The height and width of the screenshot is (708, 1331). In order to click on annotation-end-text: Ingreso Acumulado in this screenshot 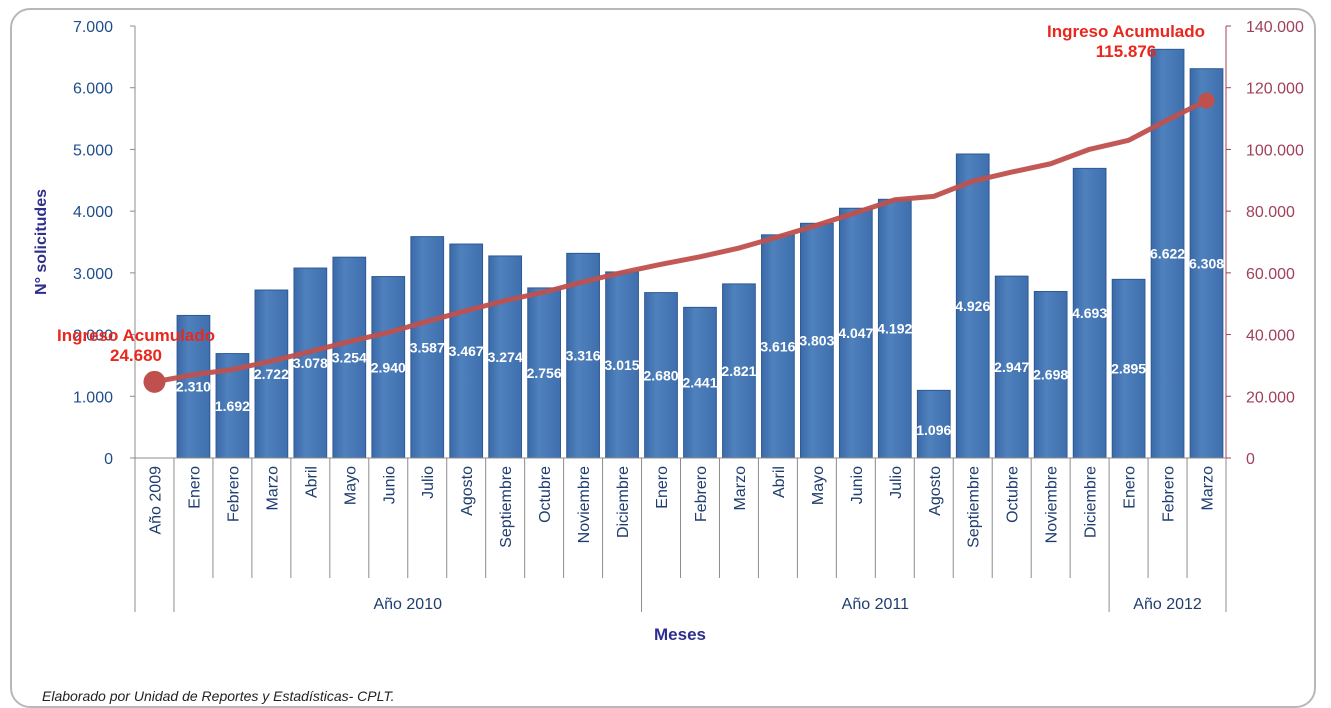, I will do `click(1126, 31)`.